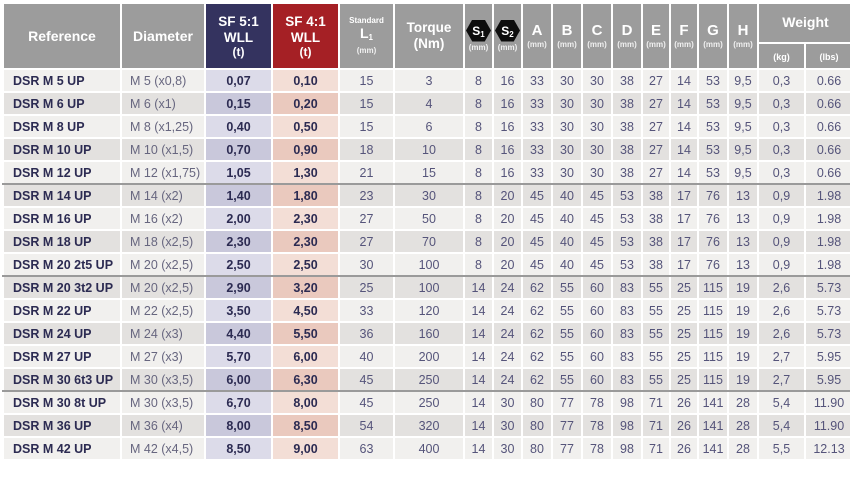  What do you see at coordinates (627, 356) in the screenshot?
I see `cell-dim-d: 83` at bounding box center [627, 356].